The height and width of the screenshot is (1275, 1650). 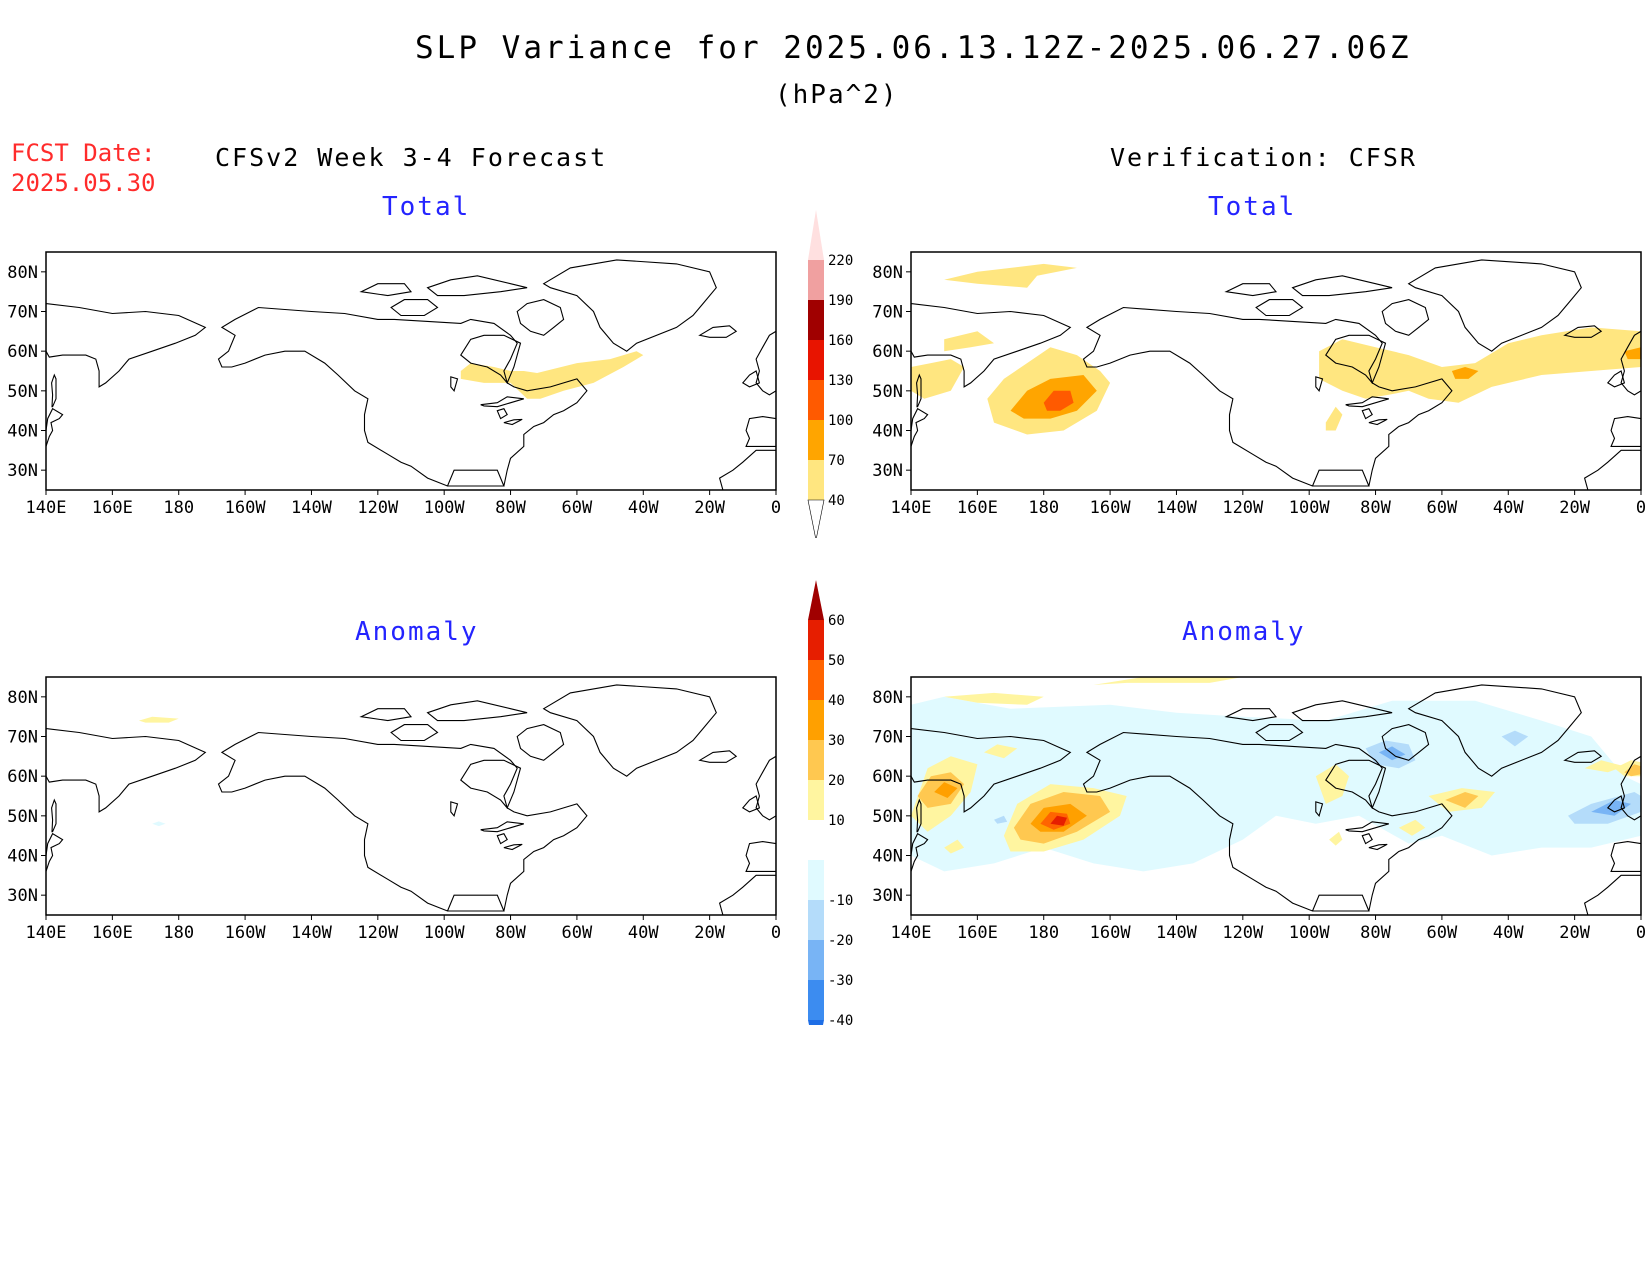 What do you see at coordinates (840, 421) in the screenshot?
I see `colorbar-label: 100` at bounding box center [840, 421].